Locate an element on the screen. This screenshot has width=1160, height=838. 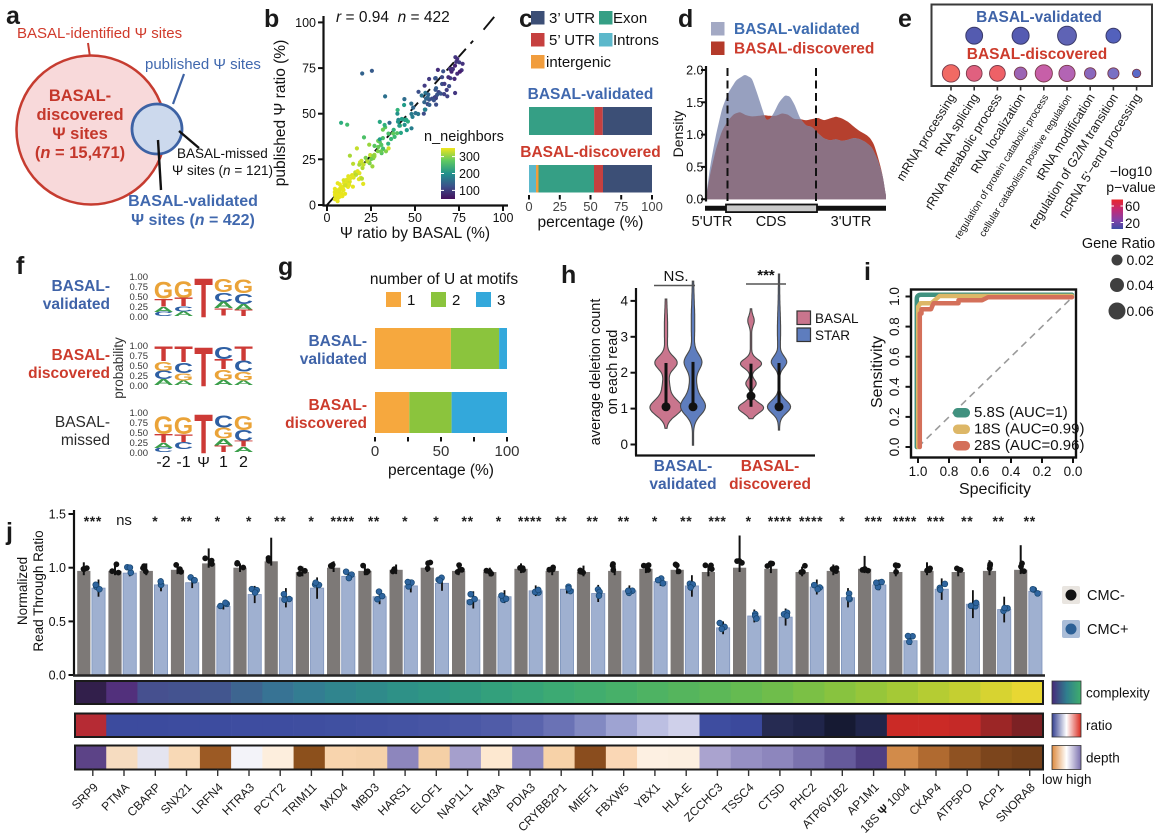
svg-text: missed is located at coordinates (85, 440).